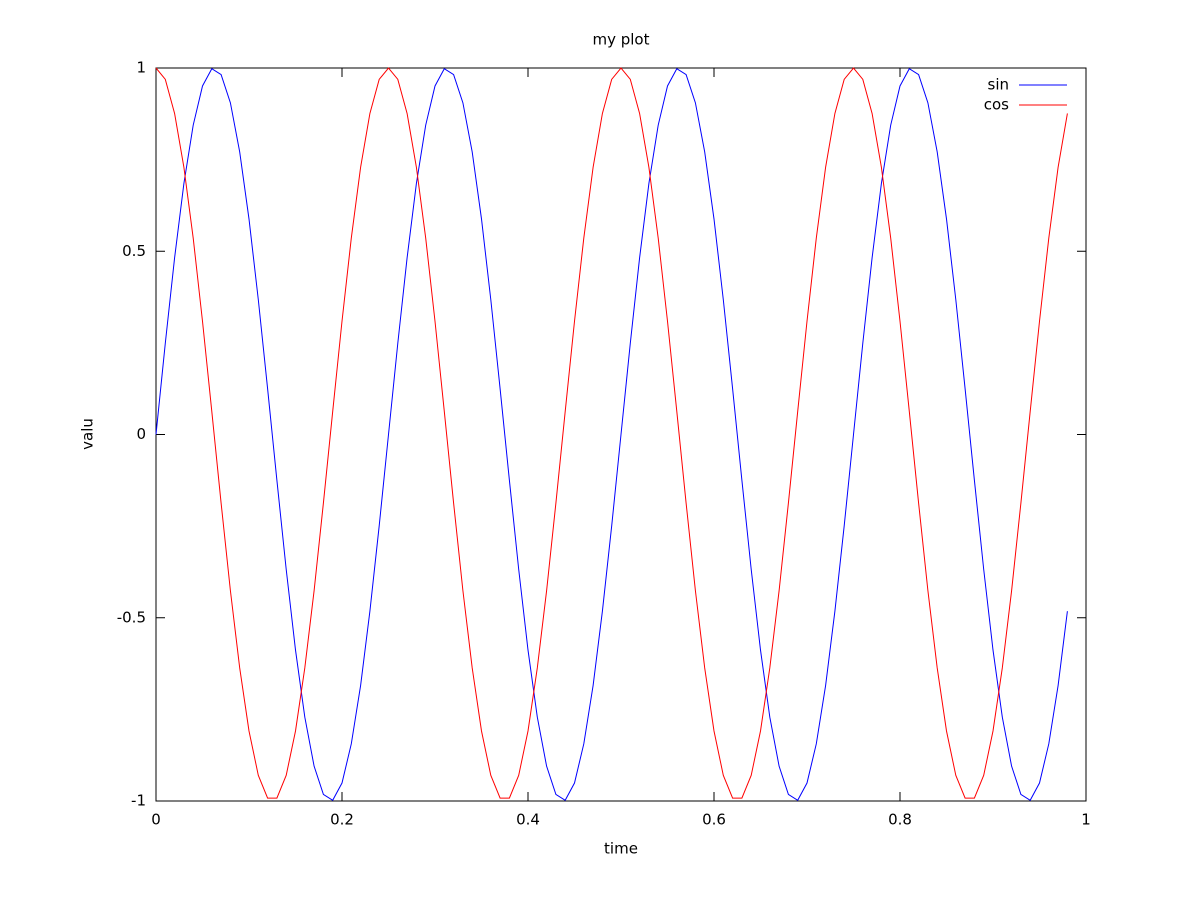  Describe the element at coordinates (156, 820) in the screenshot. I see `x-tick-label: 0` at that location.